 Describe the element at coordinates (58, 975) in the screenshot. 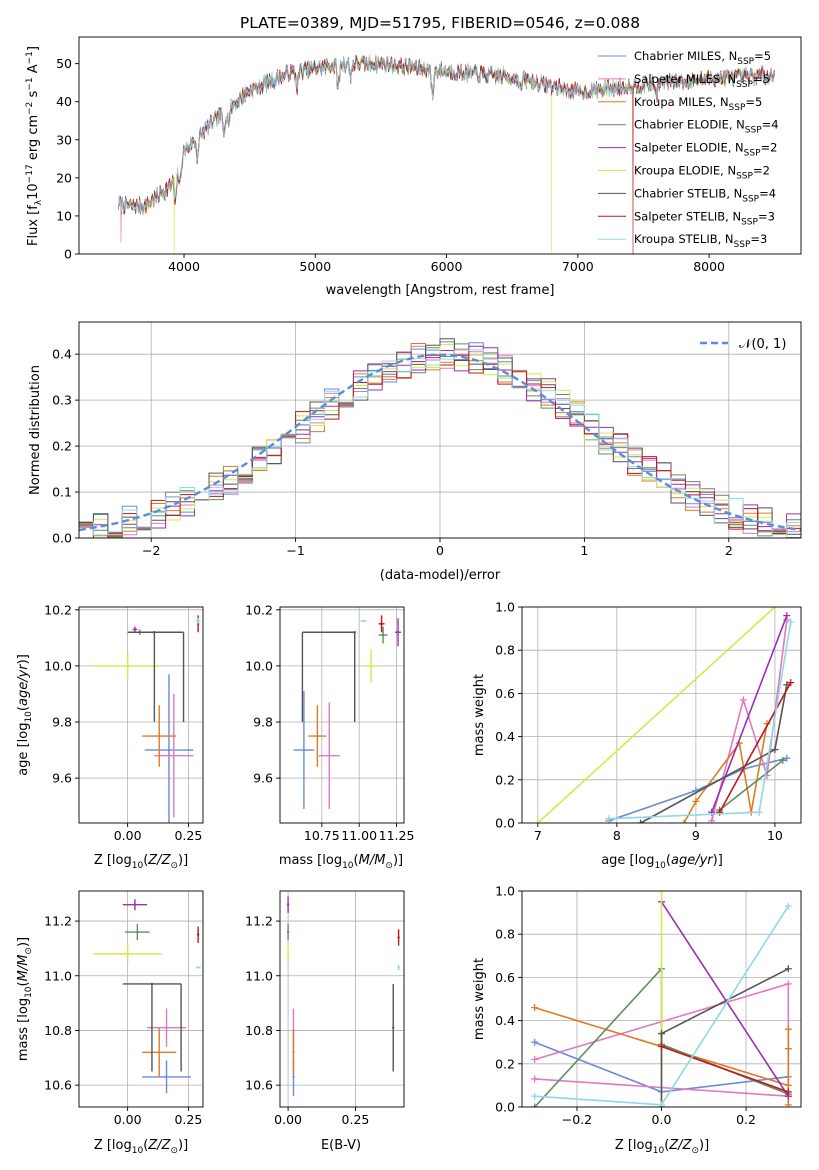

I see `y-tick-label: 11.0` at that location.